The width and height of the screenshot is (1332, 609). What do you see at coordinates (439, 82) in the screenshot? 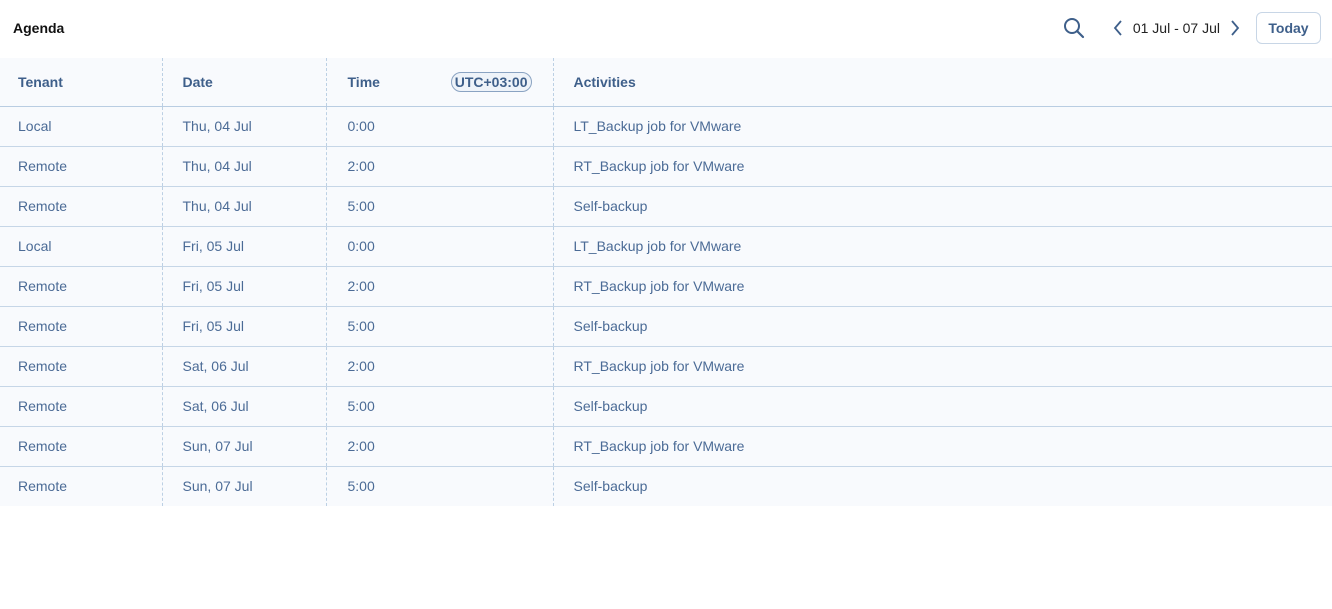
I see `column-time: Time UTC+03:00` at bounding box center [439, 82].